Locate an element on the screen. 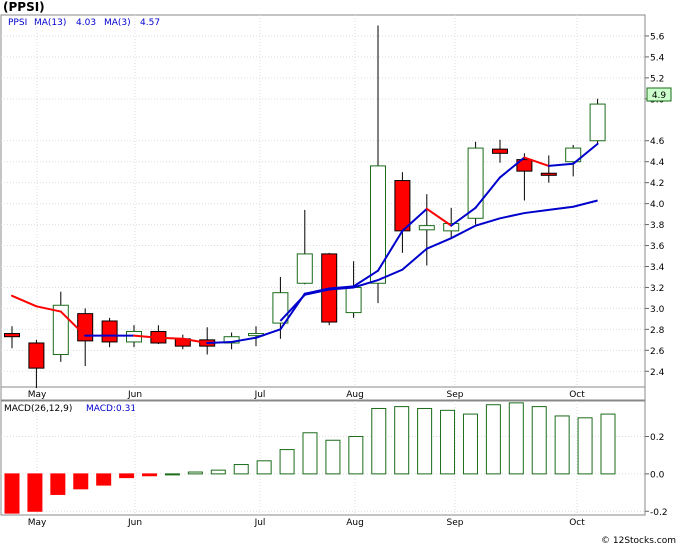 The height and width of the screenshot is (546, 680). macd-x-tick-label: Oct is located at coordinates (577, 523).